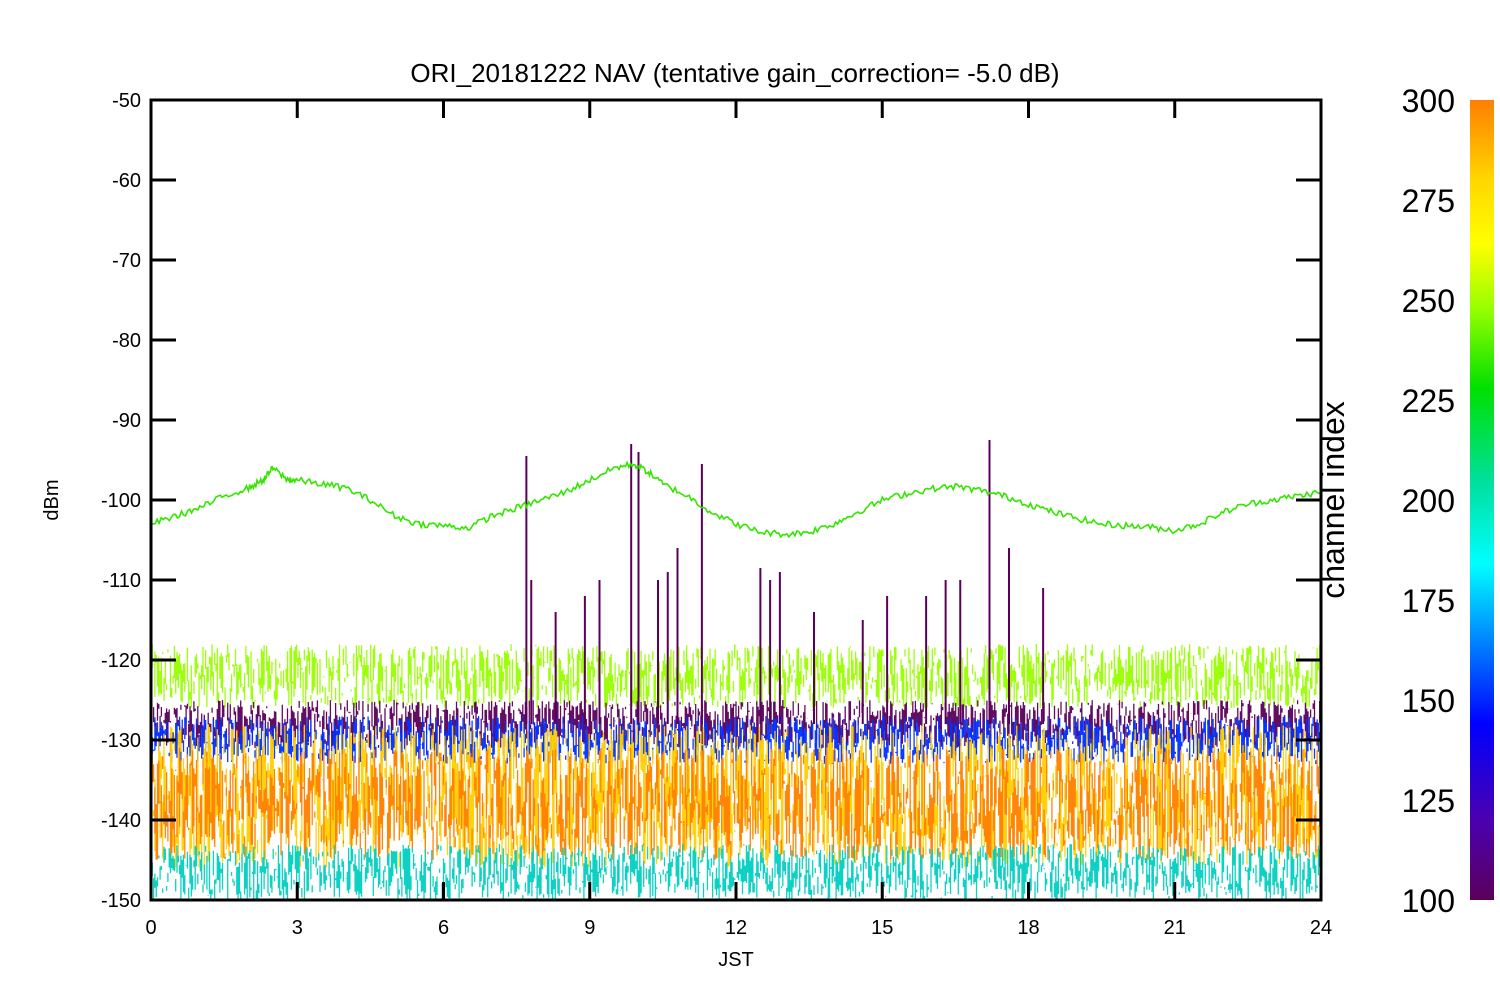 The width and height of the screenshot is (1500, 1000). What do you see at coordinates (121, 741) in the screenshot?
I see `y-tick-label: -130` at bounding box center [121, 741].